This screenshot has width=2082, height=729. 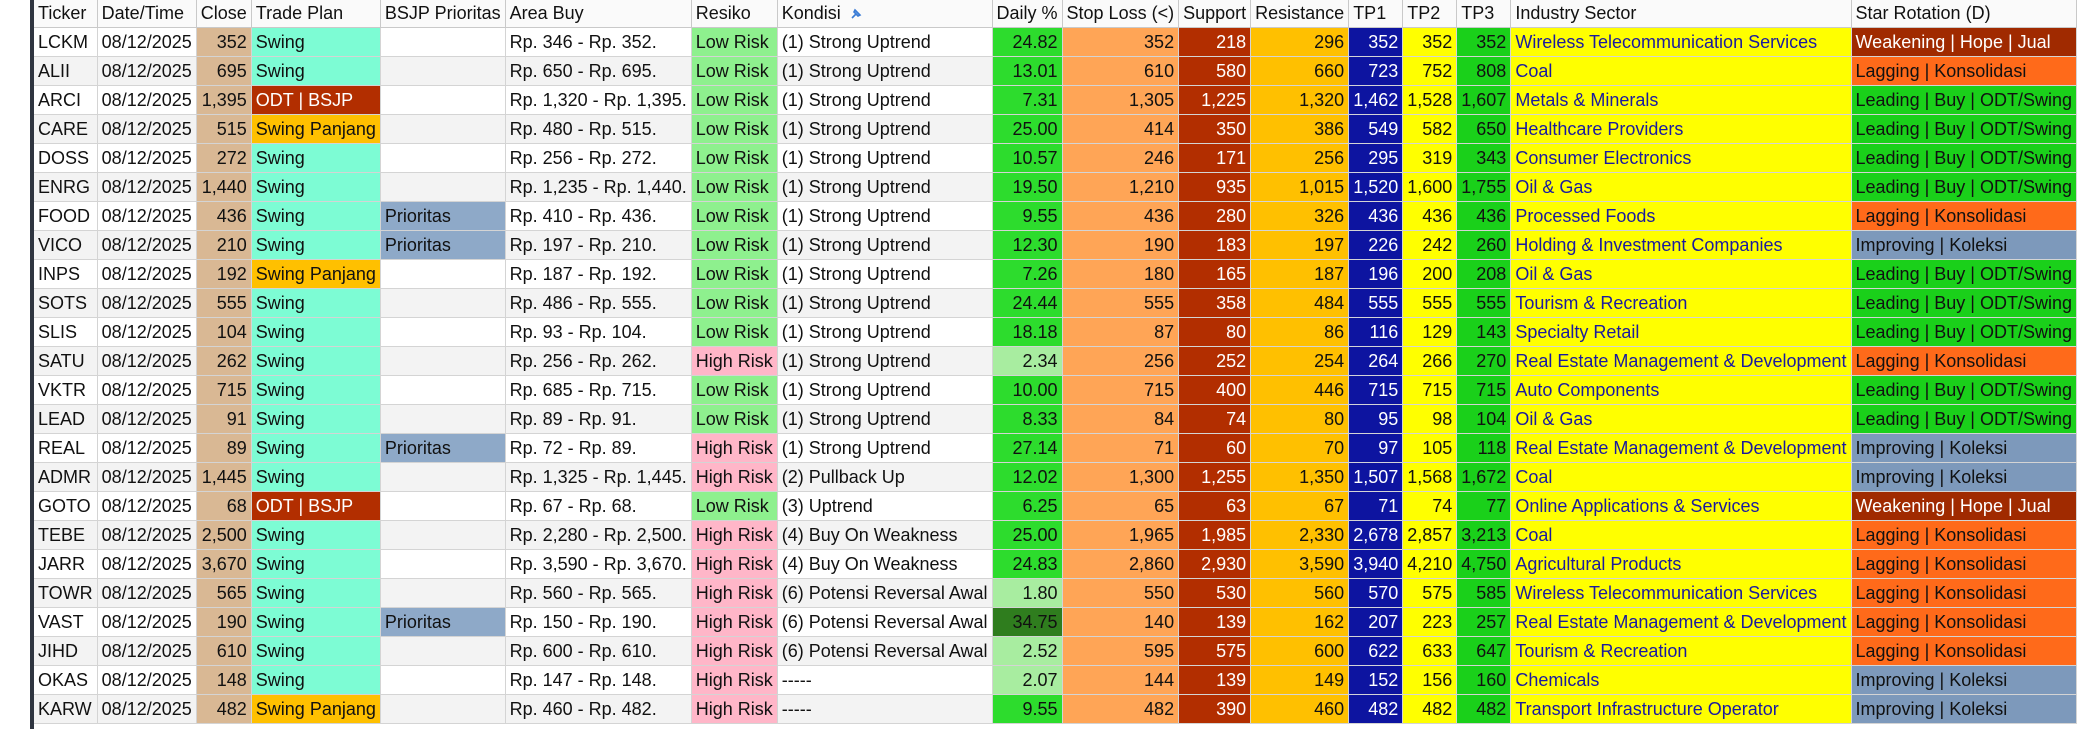 What do you see at coordinates (734, 14) in the screenshot?
I see `column-header: Resiko` at bounding box center [734, 14].